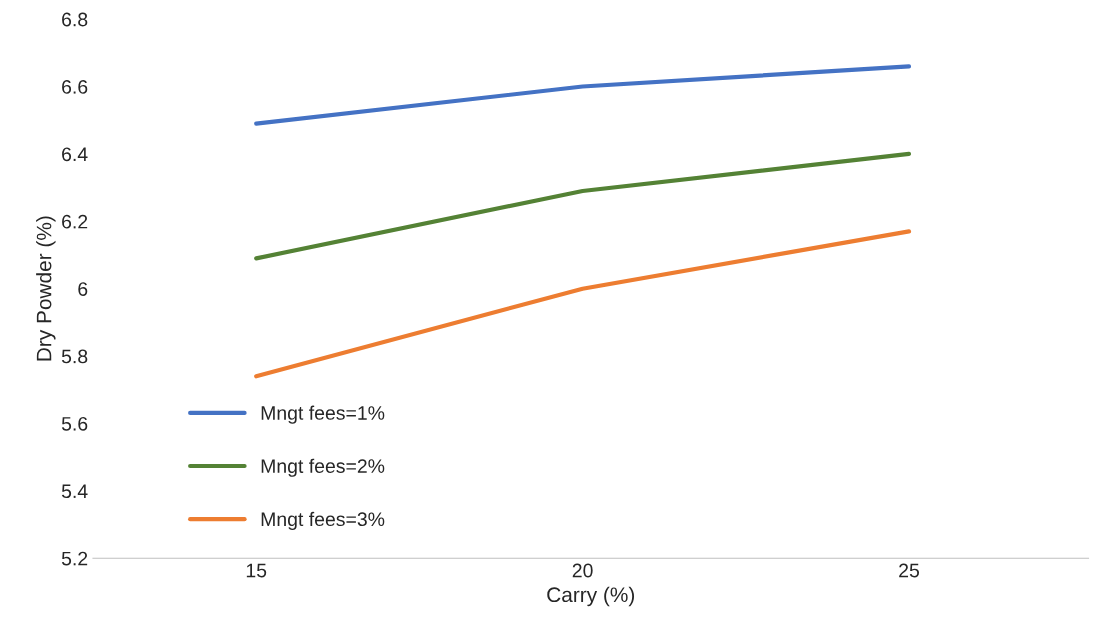 The height and width of the screenshot is (638, 1094). Describe the element at coordinates (75, 221) in the screenshot. I see `y-tick-label: 6.2` at that location.